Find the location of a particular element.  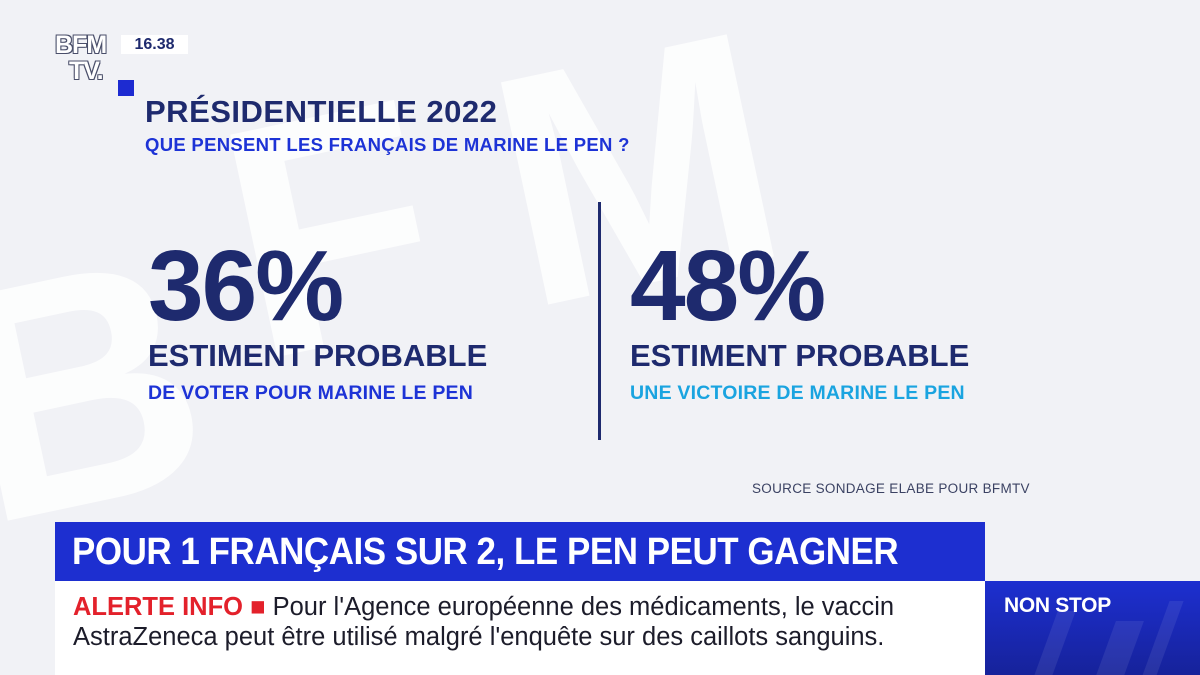

broadcast-clock: 16.38 is located at coordinates (154, 44).